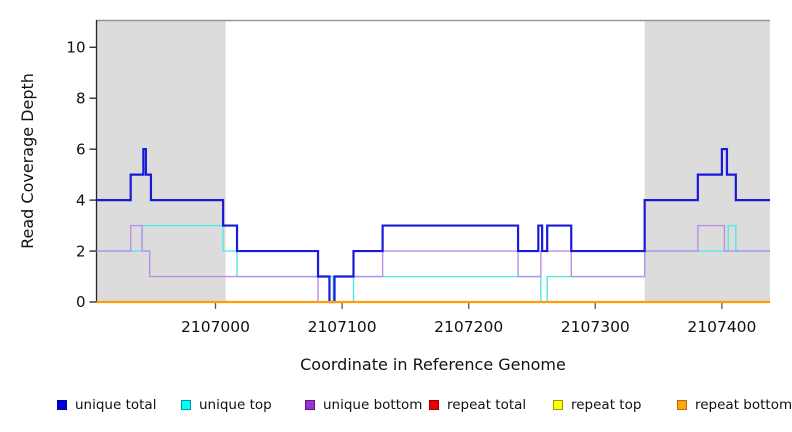 The height and width of the screenshot is (432, 792). I want to click on legend-item-repeat-bottom: repeat bottom, so click(734, 405).